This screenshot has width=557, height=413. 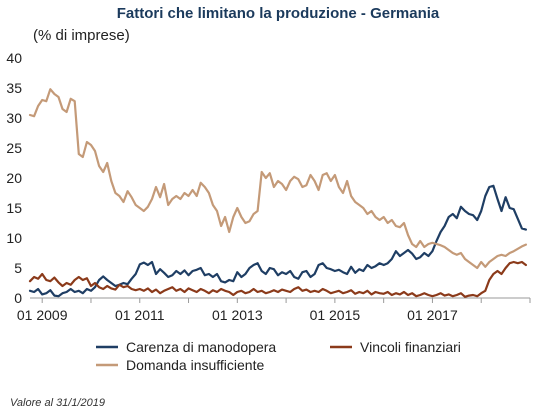 What do you see at coordinates (81, 35) in the screenshot?
I see `y-axis-unit-label: (% di imprese)` at bounding box center [81, 35].